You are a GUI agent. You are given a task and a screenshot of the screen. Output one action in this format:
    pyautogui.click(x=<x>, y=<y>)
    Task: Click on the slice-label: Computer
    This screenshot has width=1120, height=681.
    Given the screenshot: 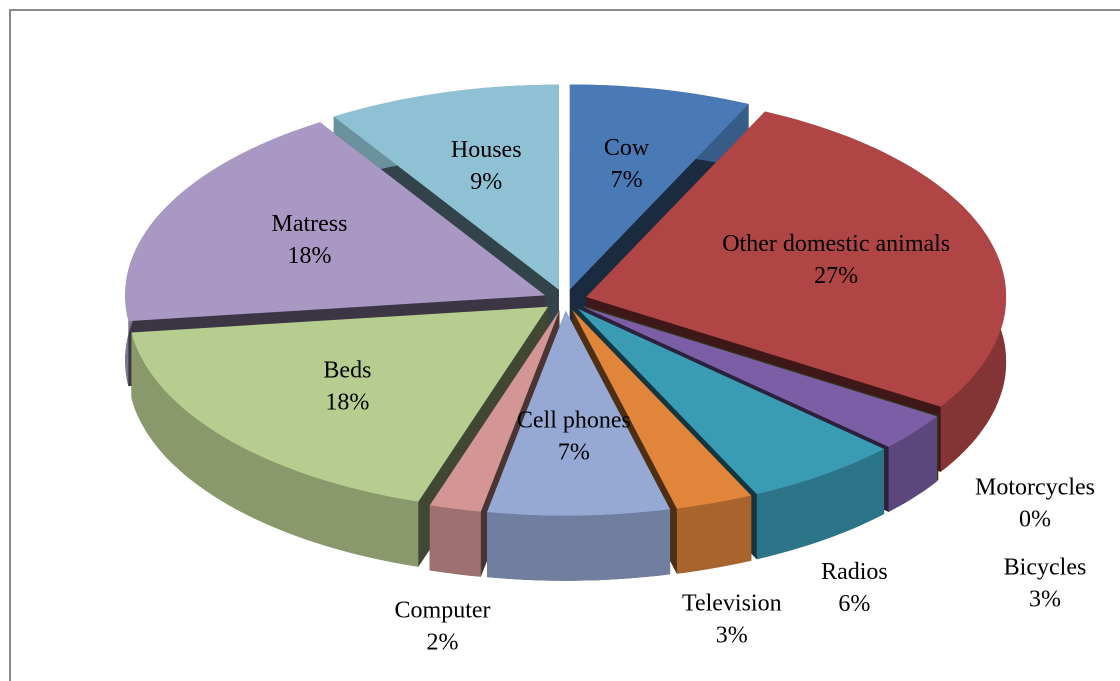 What is the action you would take?
    pyautogui.click(x=443, y=610)
    